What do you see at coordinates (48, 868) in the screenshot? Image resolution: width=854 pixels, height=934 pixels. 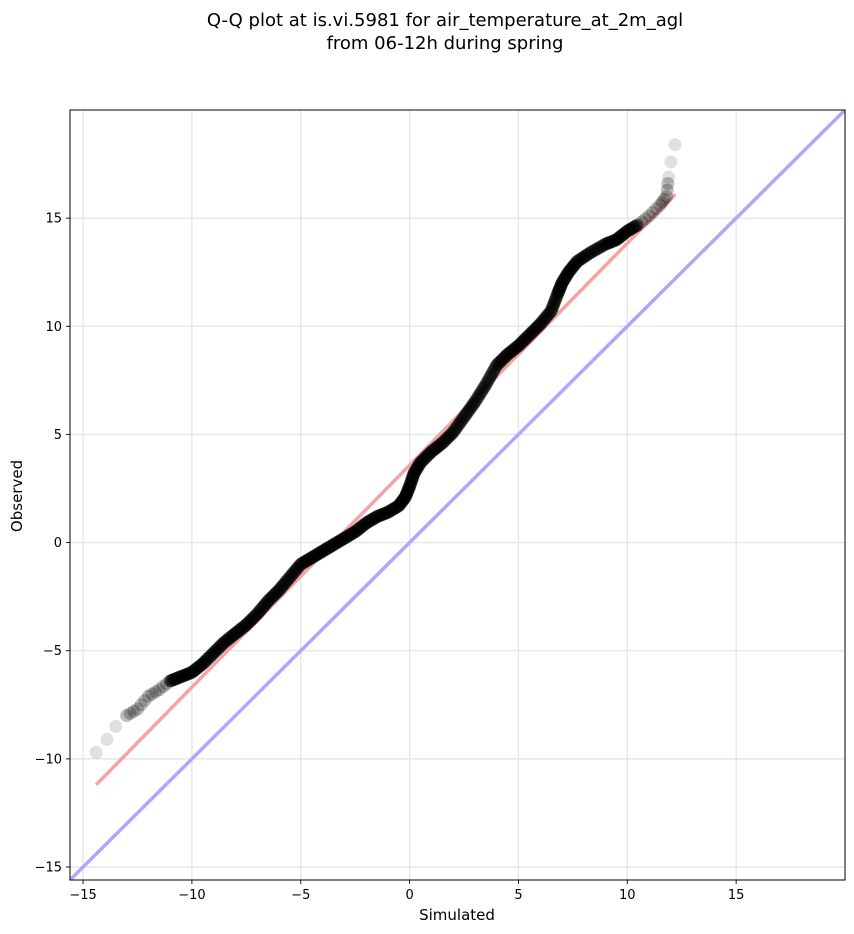 I see `y-tick-label: −15` at bounding box center [48, 868].